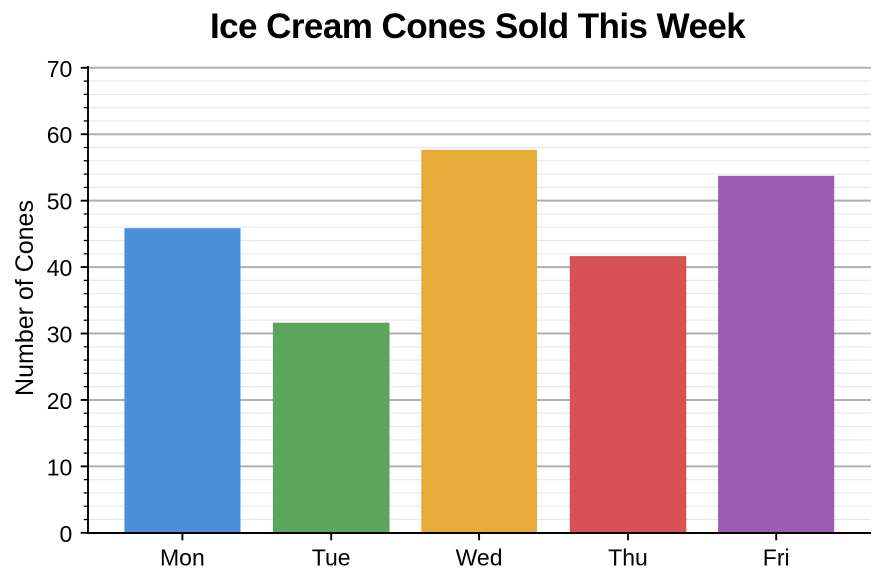 This screenshot has height=583, width=885. I want to click on svg-text: Ice Cream Cones Sold This Week, so click(478, 26).